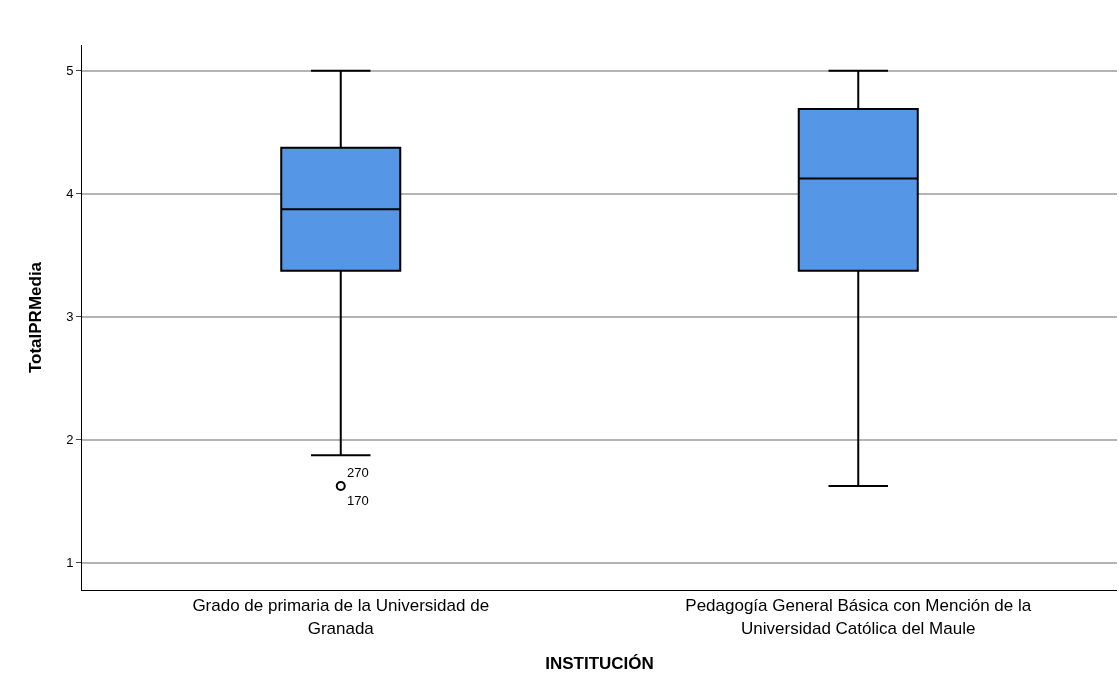 This screenshot has width=1119, height=684. I want to click on x-axis-title: INSTITUCIÓN, so click(599, 663).